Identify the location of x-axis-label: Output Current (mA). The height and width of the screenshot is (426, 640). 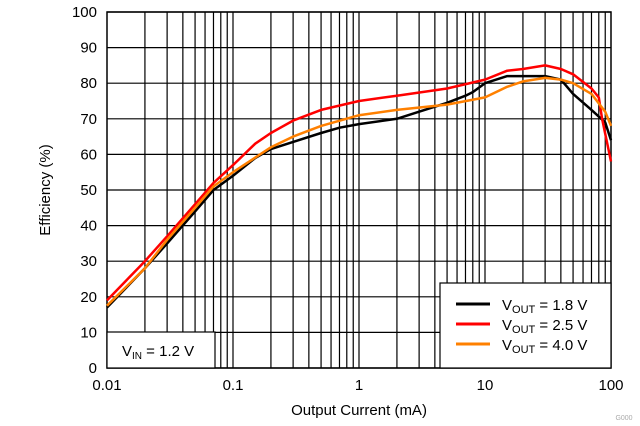
(359, 410).